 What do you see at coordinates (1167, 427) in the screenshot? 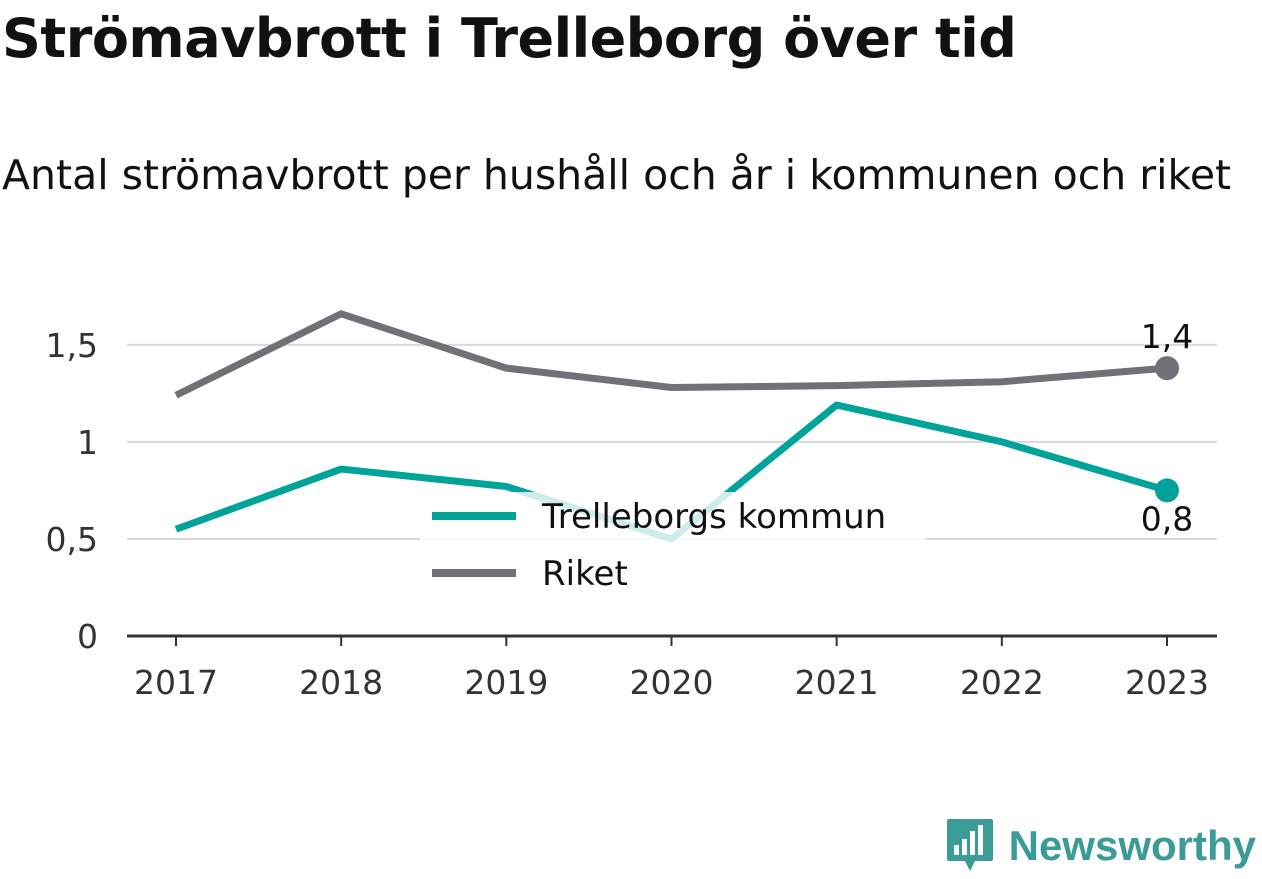
I see `label-layer: 1,4 0,8` at bounding box center [1167, 427].